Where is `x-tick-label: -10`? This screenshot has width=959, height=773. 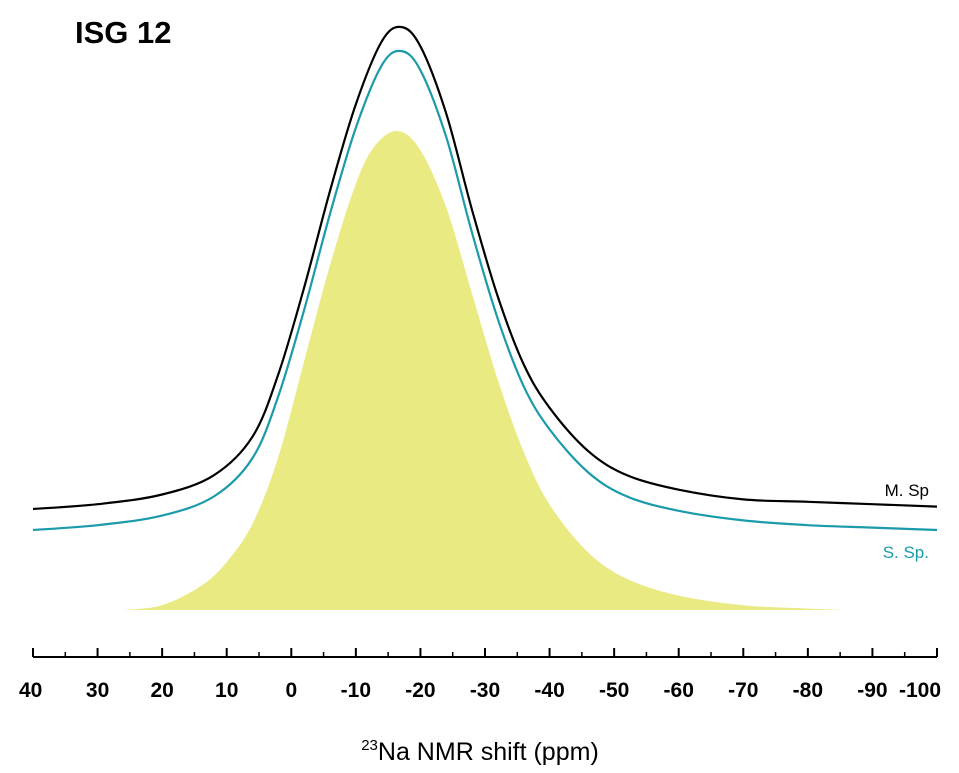
x-tick-label: -10 is located at coordinates (356, 690).